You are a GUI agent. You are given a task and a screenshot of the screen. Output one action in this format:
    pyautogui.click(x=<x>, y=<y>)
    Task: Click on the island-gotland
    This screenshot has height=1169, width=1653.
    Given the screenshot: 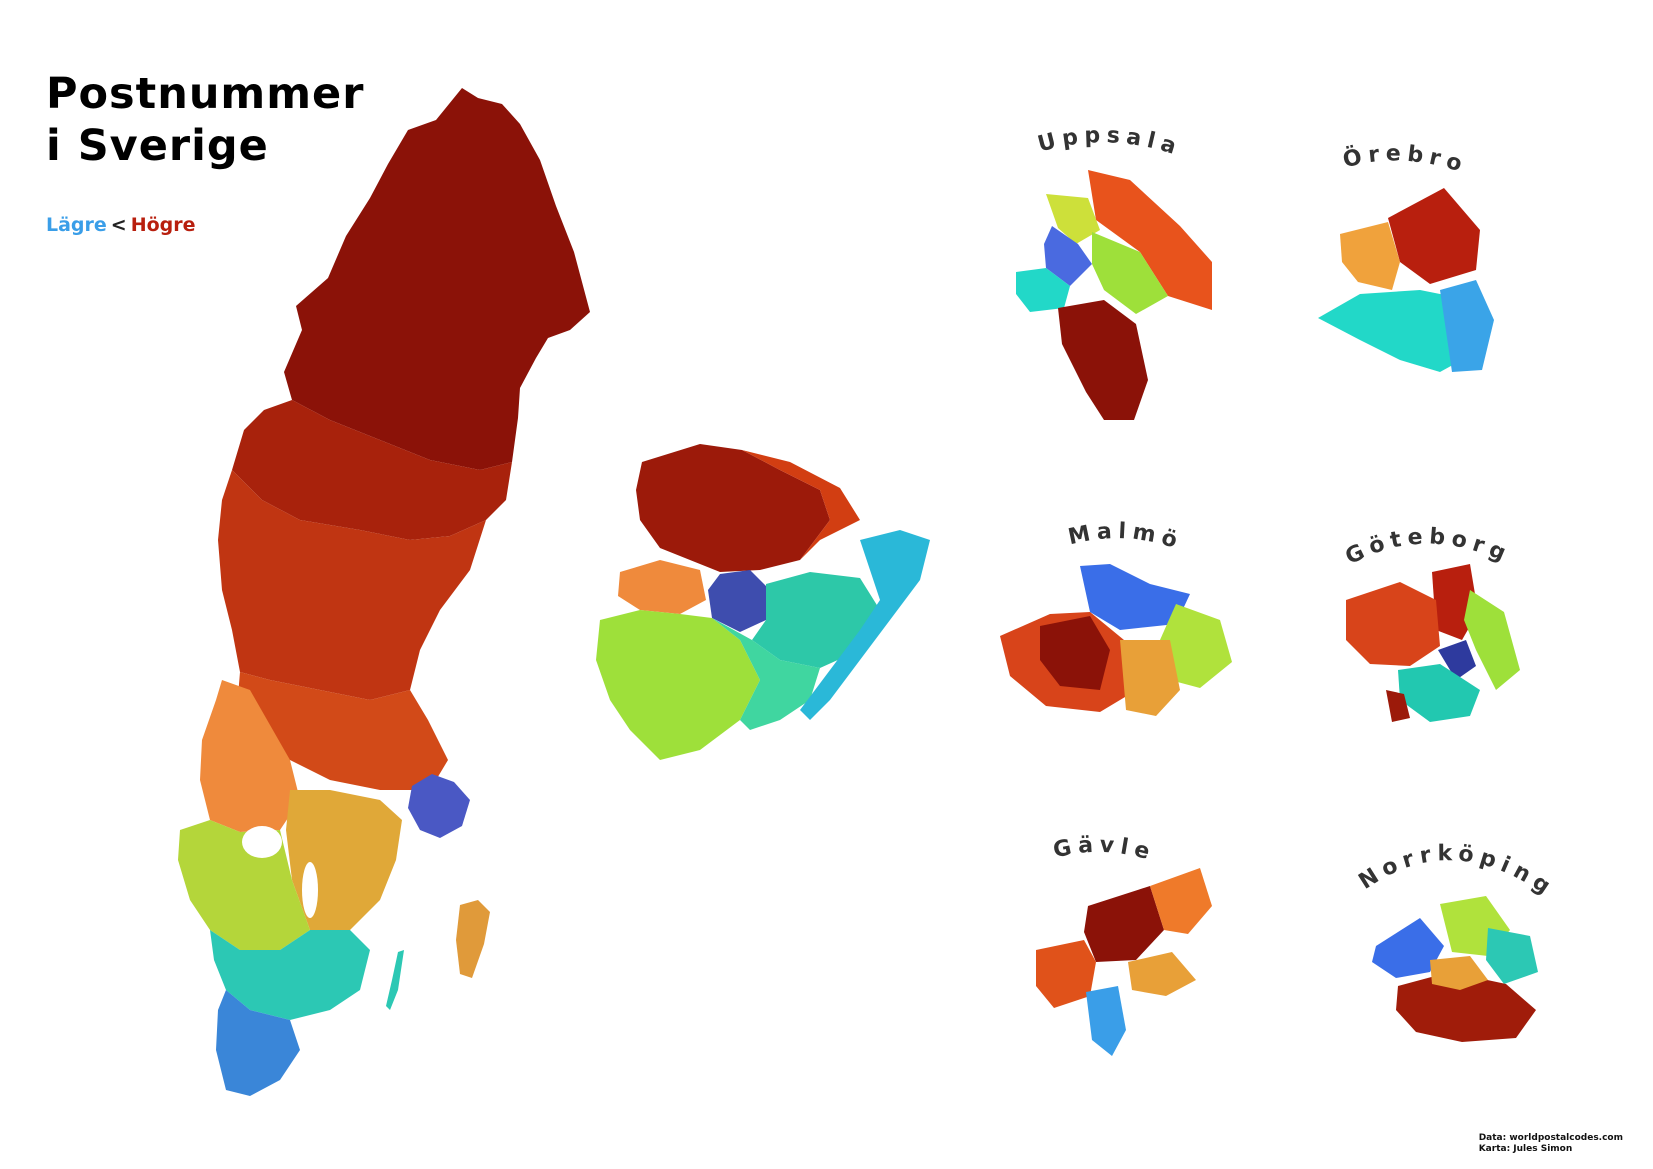 What is the action you would take?
    pyautogui.click(x=473, y=939)
    